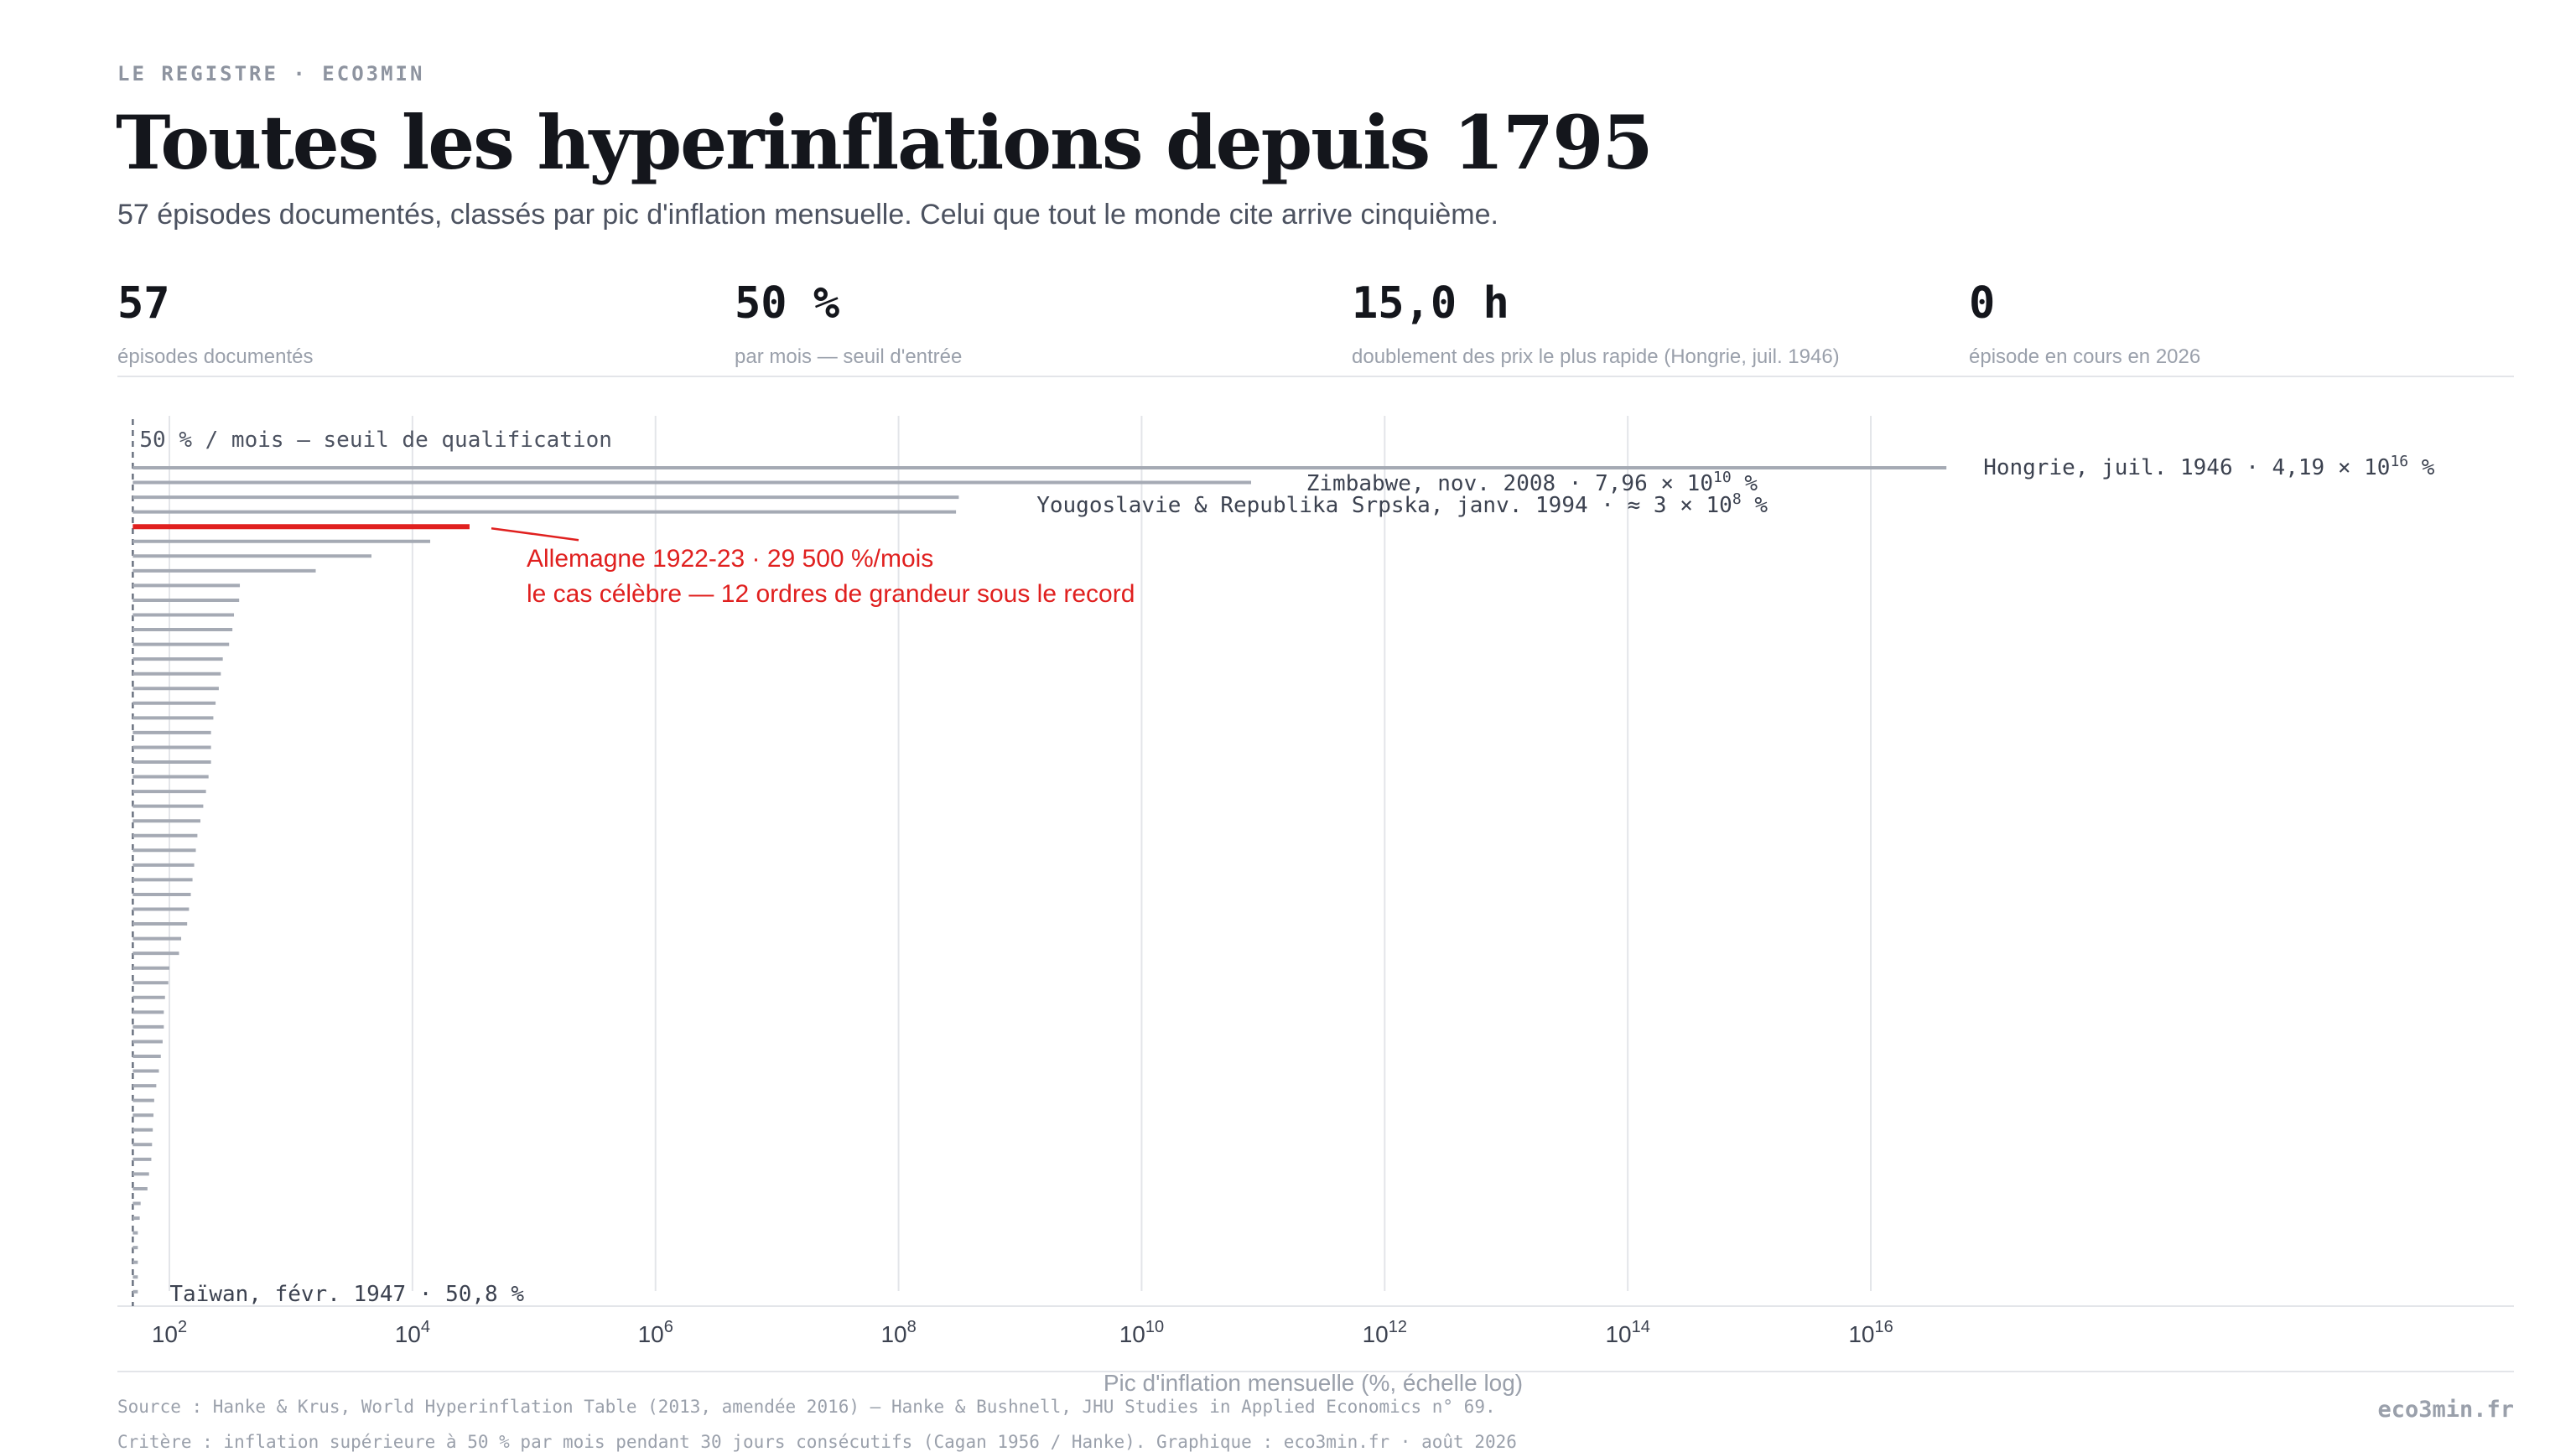  I want to click on x-tick-label: 10¹⁴, so click(1627, 1332).